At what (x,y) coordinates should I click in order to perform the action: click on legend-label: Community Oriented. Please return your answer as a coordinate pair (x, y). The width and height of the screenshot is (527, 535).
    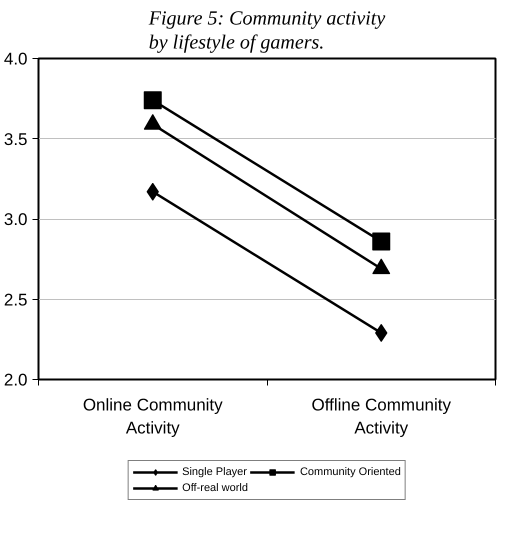
    Looking at the image, I should click on (350, 472).